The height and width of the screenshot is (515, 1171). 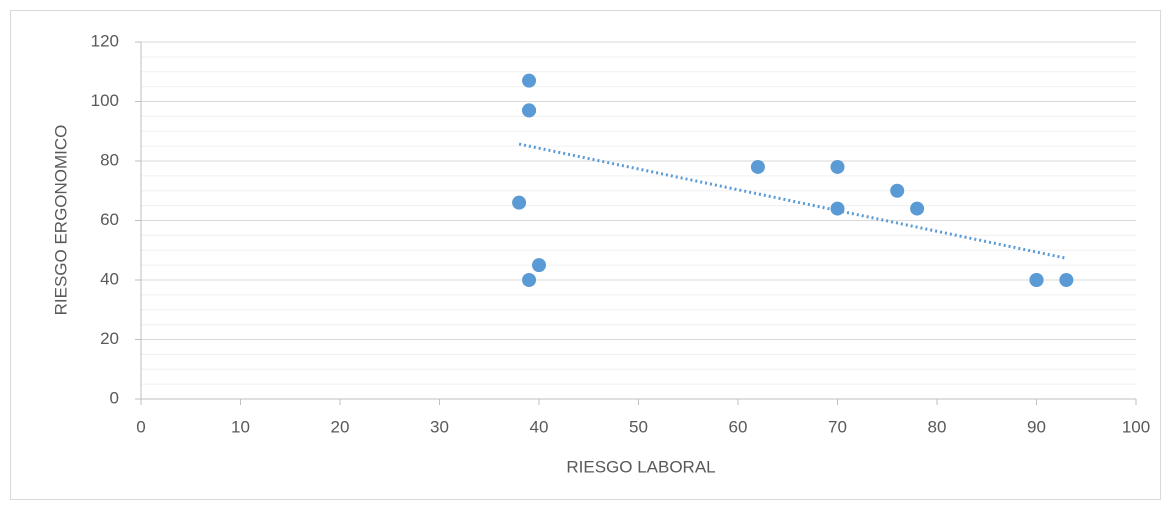 I want to click on y-tick-label: 100, so click(x=105, y=100).